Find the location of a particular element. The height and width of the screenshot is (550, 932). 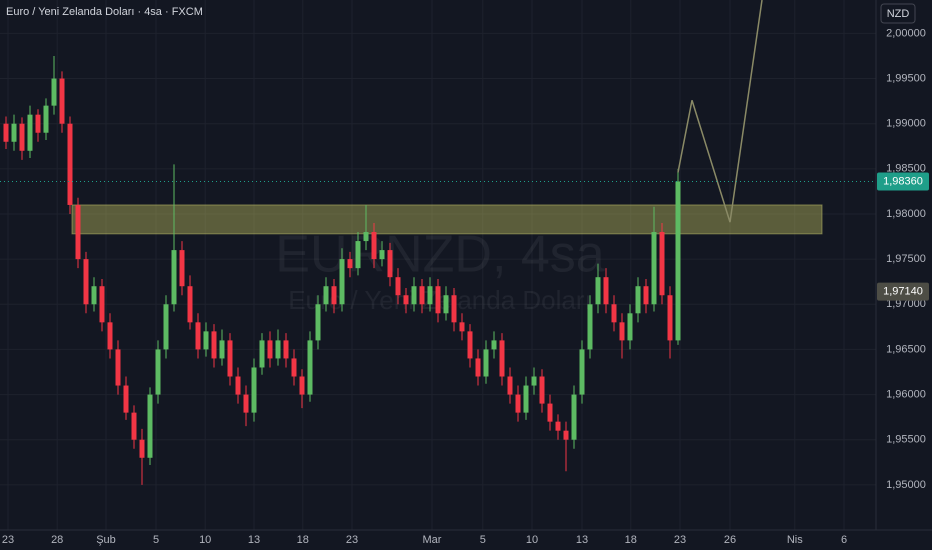

x-tick-label: Mar is located at coordinates (432, 540).